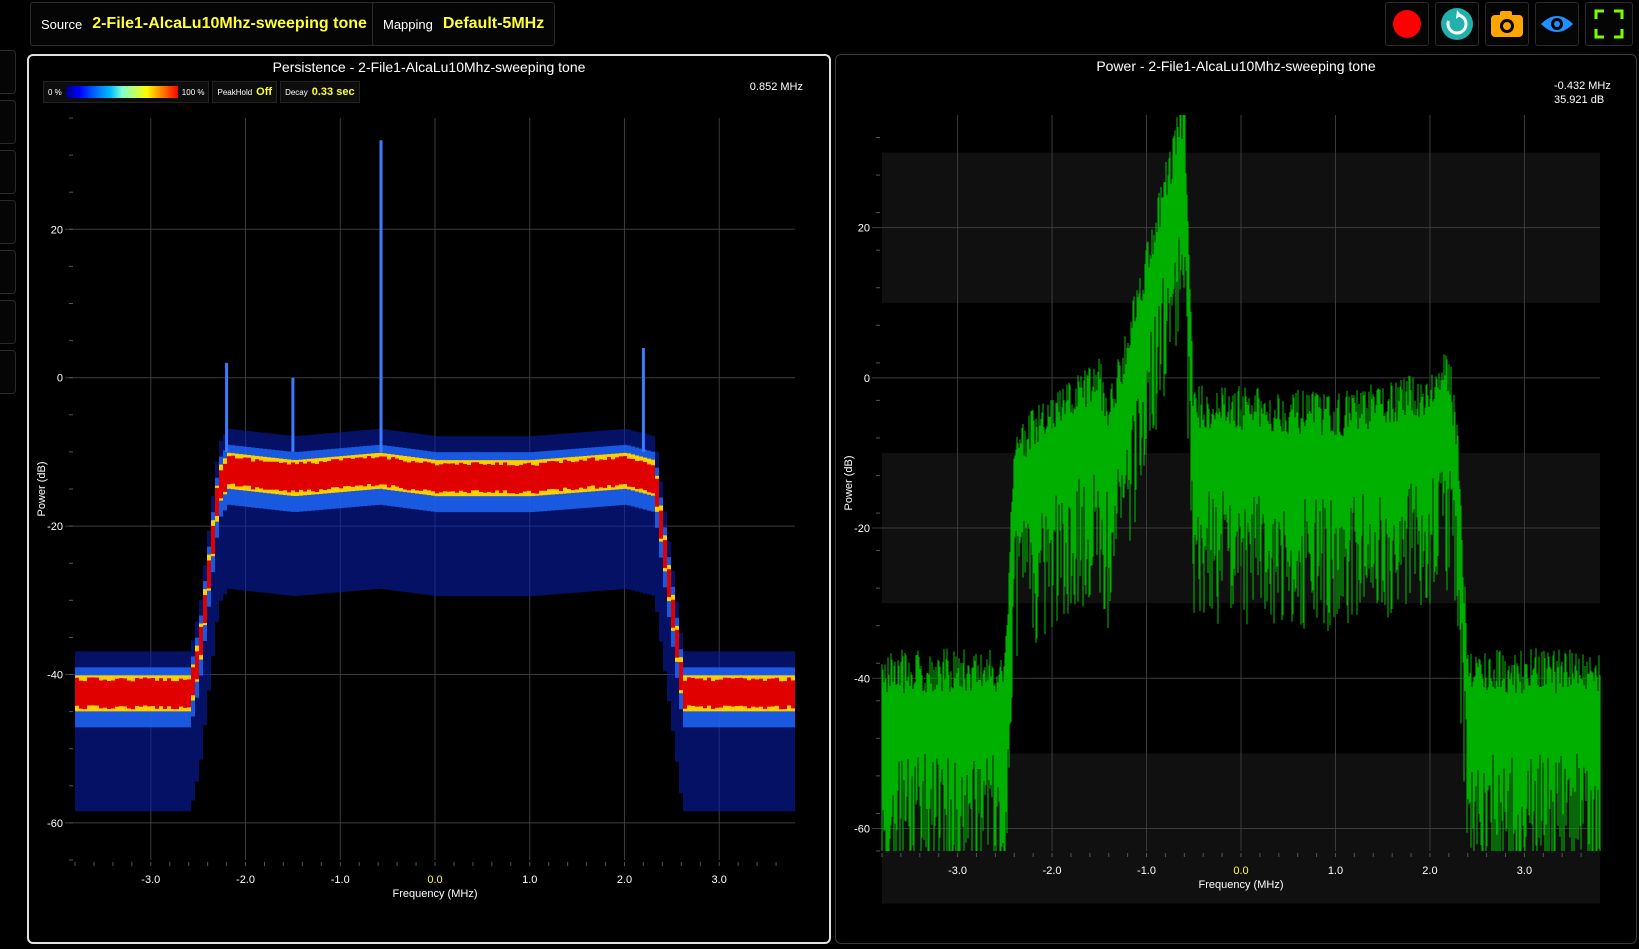 This screenshot has width=1639, height=949. Describe the element at coordinates (408, 24) in the screenshot. I see `mapping-label: Mapping` at that location.